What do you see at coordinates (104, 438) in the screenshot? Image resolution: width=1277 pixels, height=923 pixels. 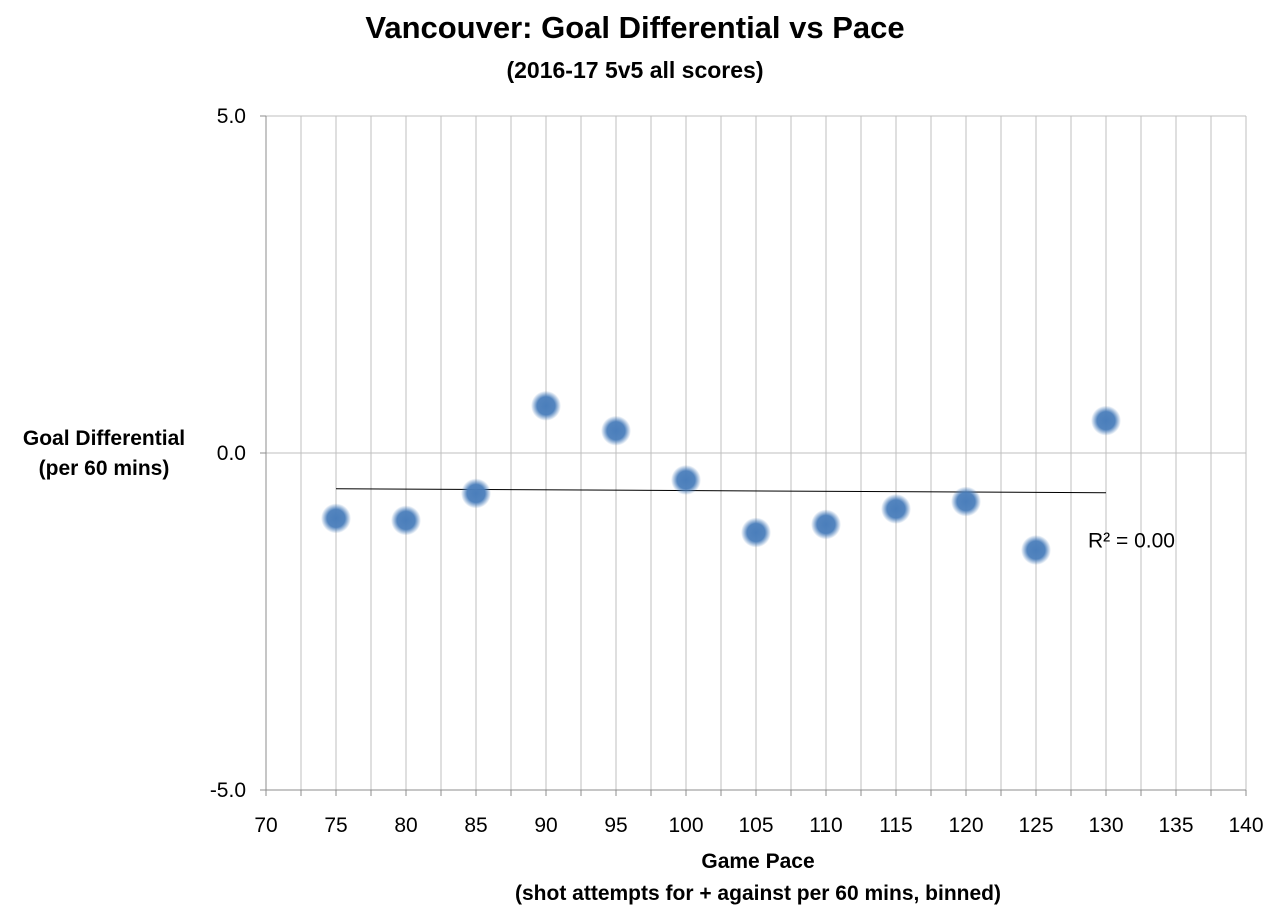 I see `y-axis-label-line1: Goal Differential` at bounding box center [104, 438].